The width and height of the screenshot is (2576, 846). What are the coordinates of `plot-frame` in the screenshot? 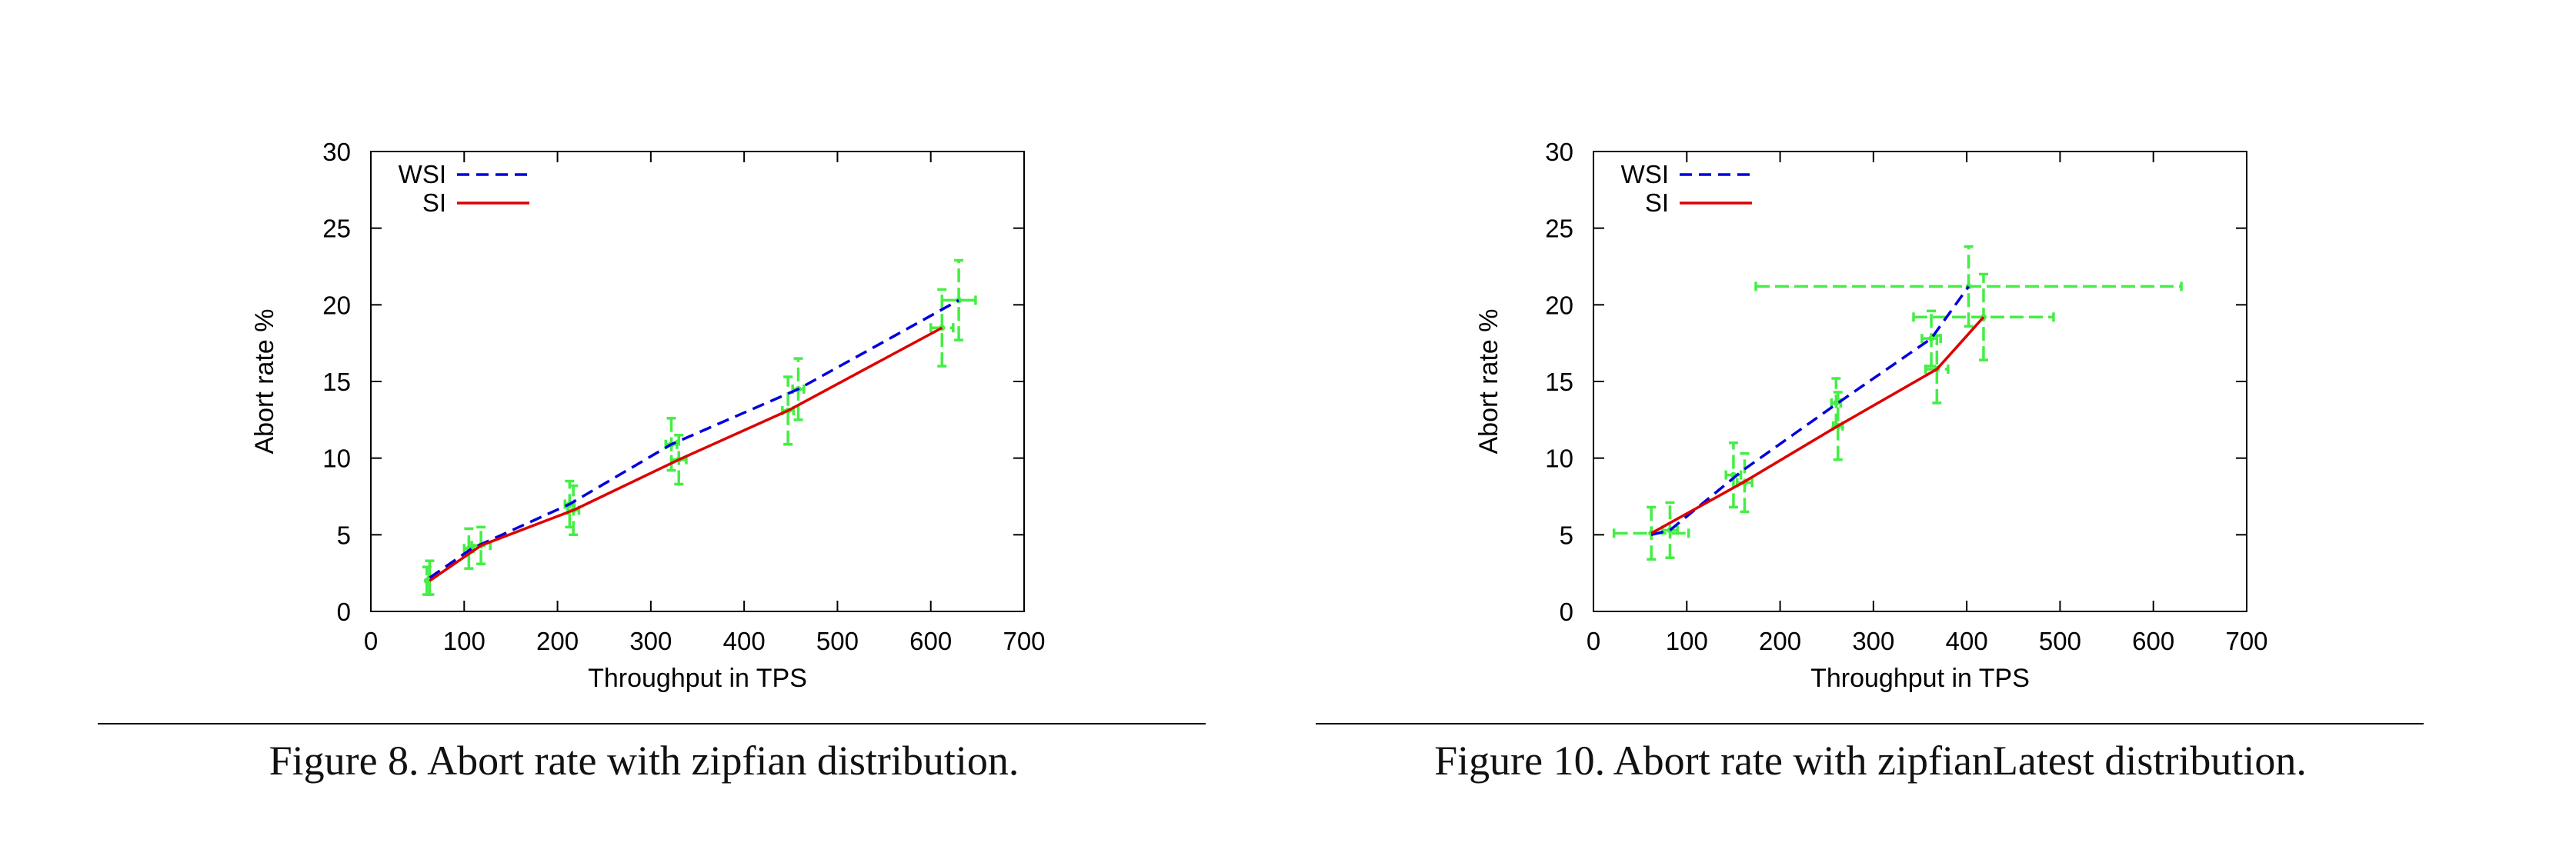 It's located at (1920, 381).